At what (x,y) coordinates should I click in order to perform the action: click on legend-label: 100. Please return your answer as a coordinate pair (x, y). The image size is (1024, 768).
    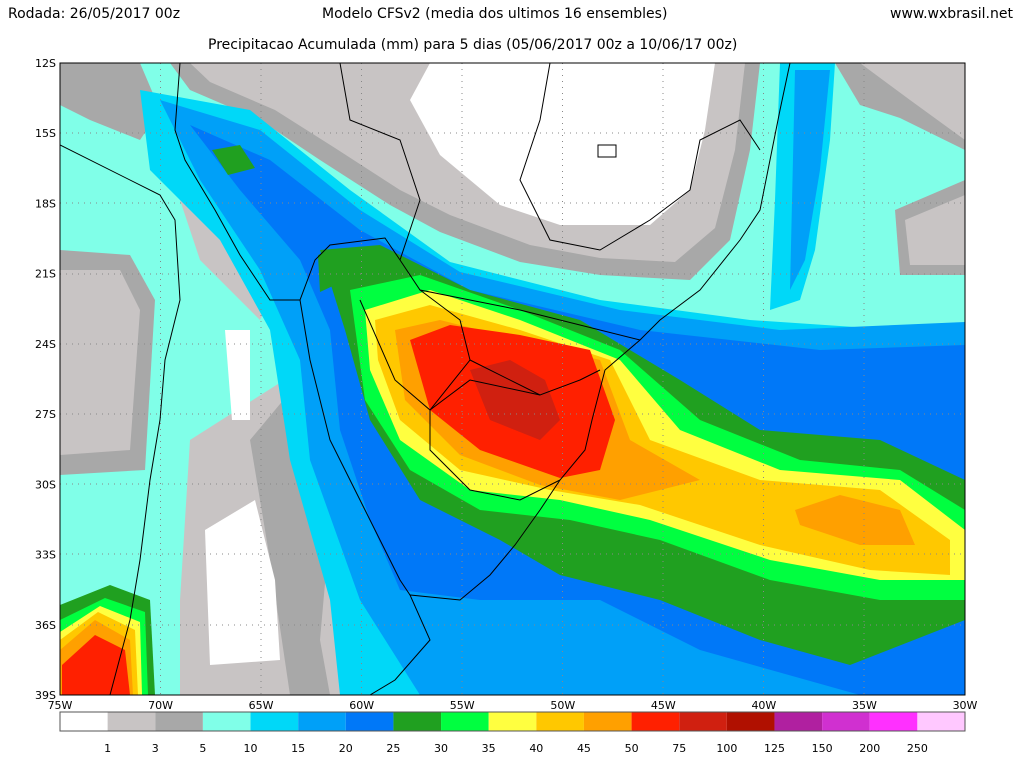
    Looking at the image, I should click on (726, 748).